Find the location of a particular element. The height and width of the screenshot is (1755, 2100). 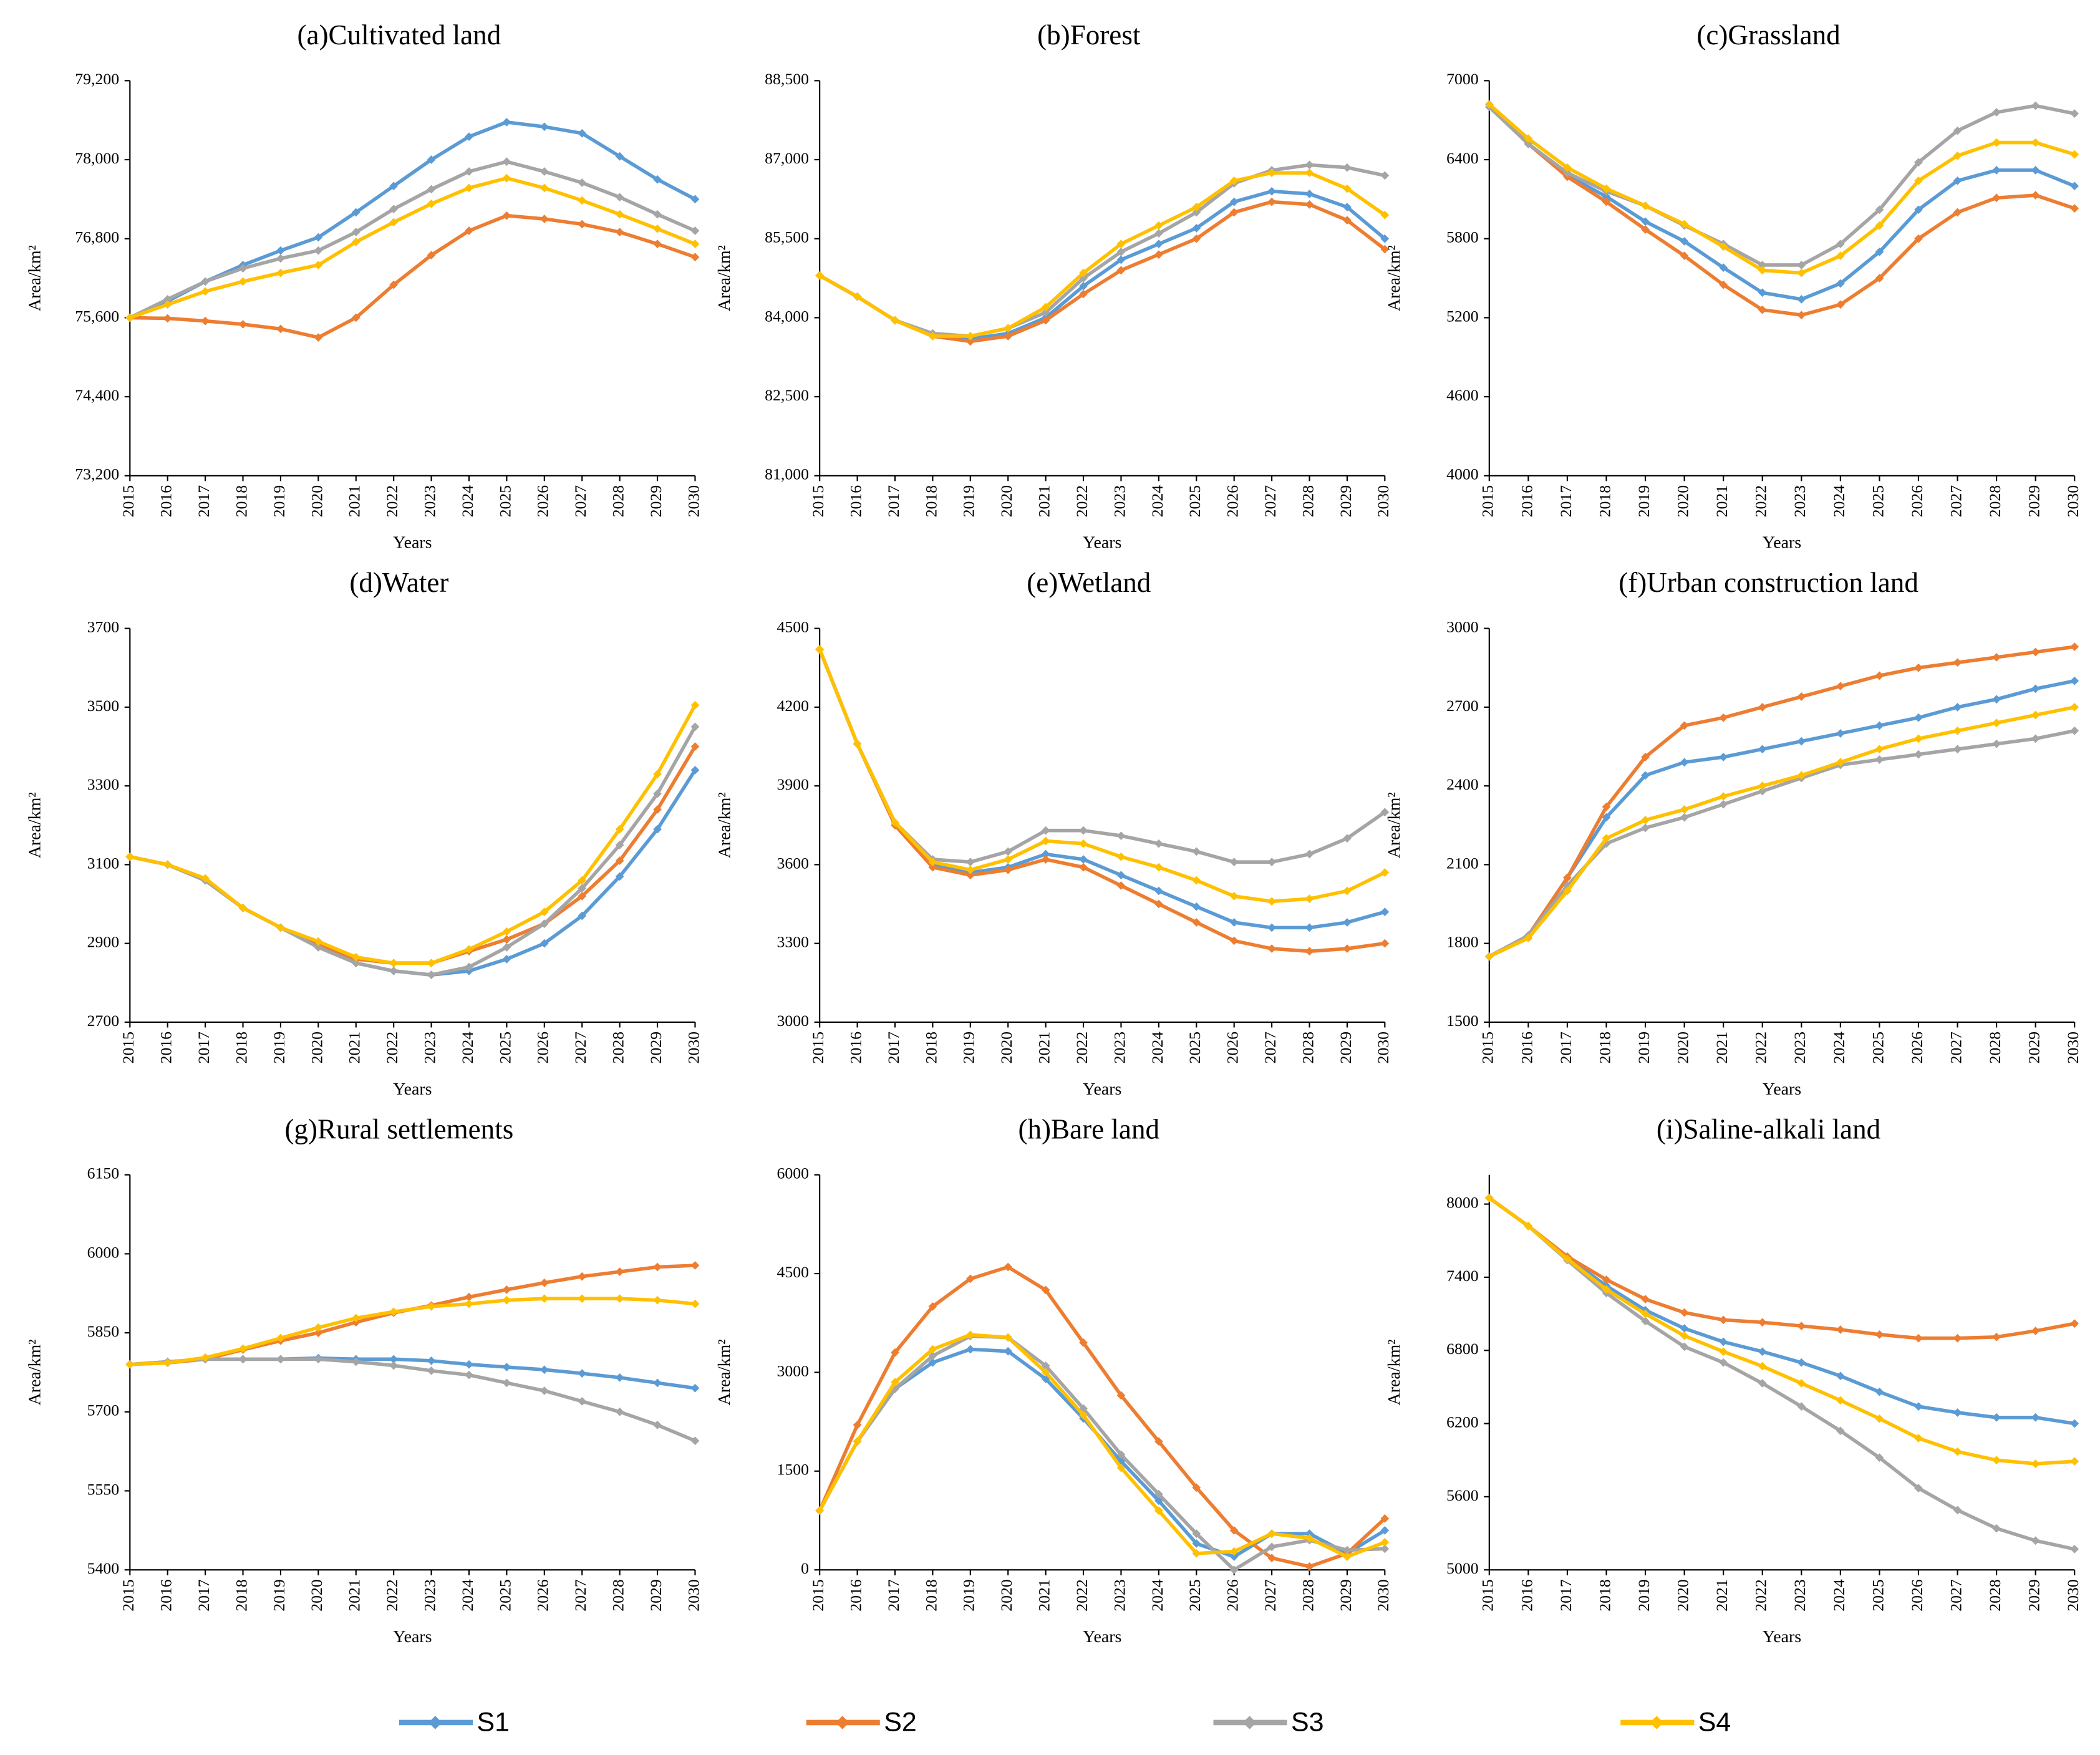

x-tick-label: 2017 is located at coordinates (1566, 1595).